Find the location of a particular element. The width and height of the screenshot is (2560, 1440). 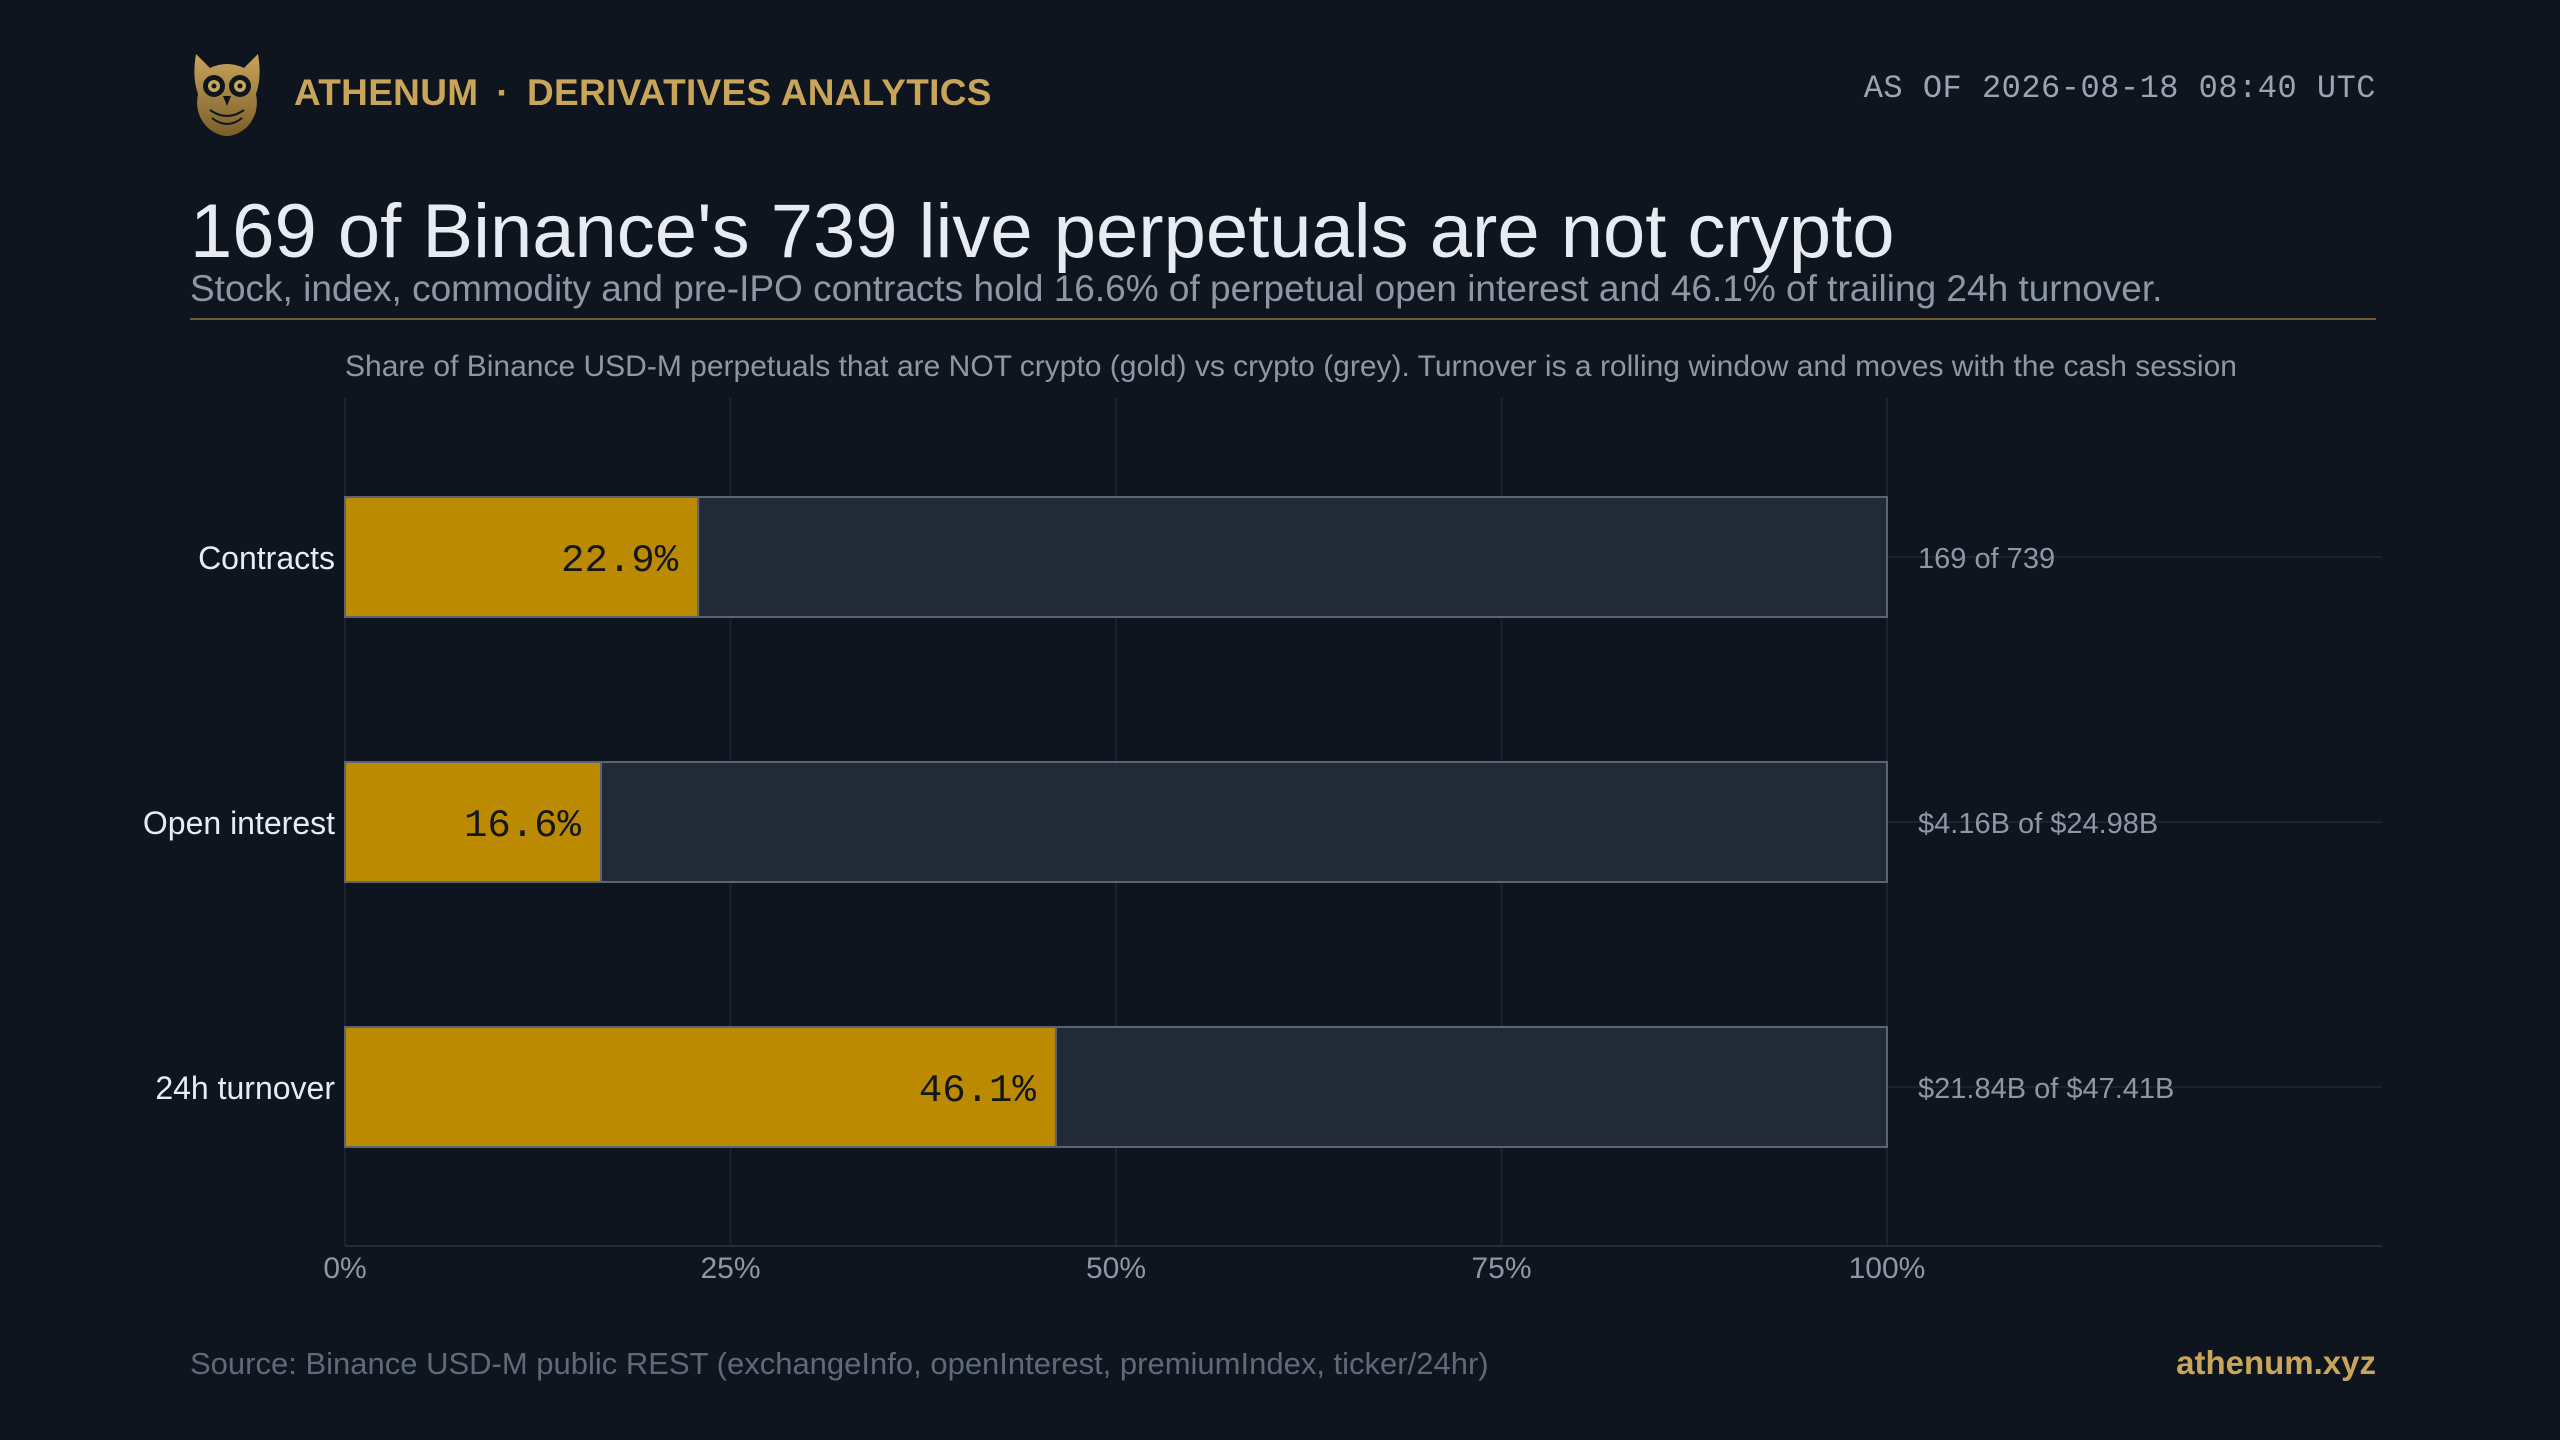

brand: ATHENUM · DERIVATIVES ANALYTICS is located at coordinates (591, 93).